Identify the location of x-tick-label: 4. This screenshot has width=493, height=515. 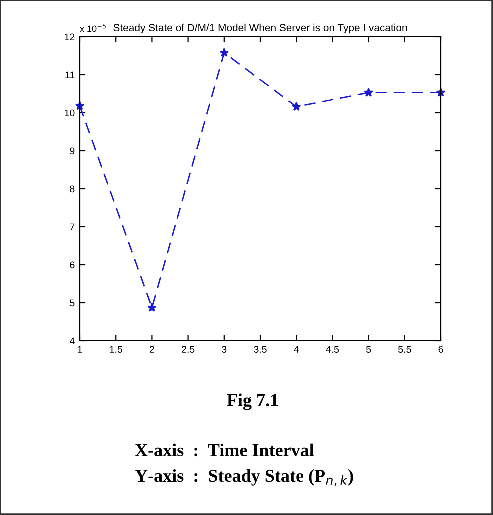
(297, 349).